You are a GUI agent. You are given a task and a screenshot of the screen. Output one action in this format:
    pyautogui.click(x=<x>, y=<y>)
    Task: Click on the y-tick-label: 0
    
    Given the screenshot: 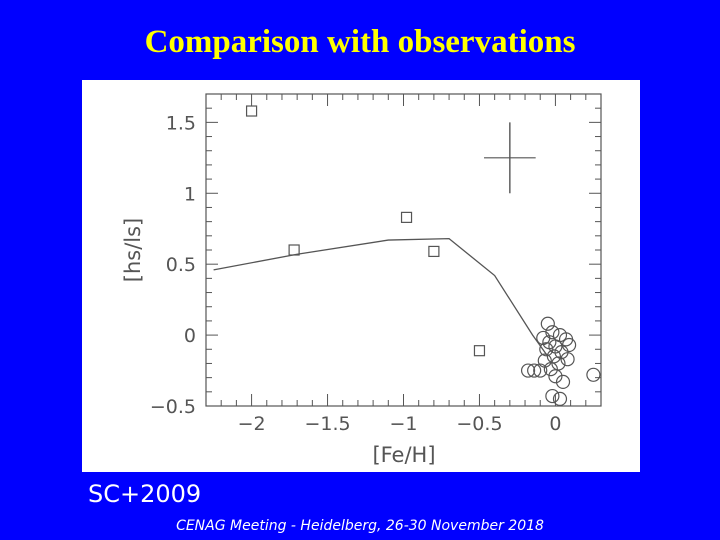 What is the action you would take?
    pyautogui.click(x=190, y=336)
    